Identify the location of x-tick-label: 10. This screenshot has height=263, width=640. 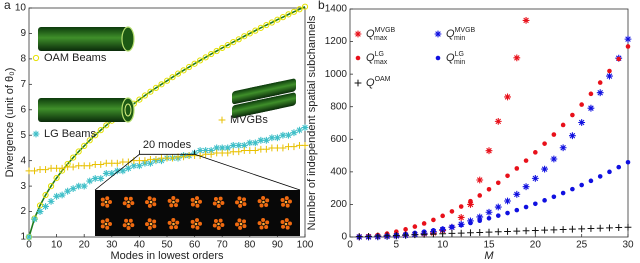
(443, 245).